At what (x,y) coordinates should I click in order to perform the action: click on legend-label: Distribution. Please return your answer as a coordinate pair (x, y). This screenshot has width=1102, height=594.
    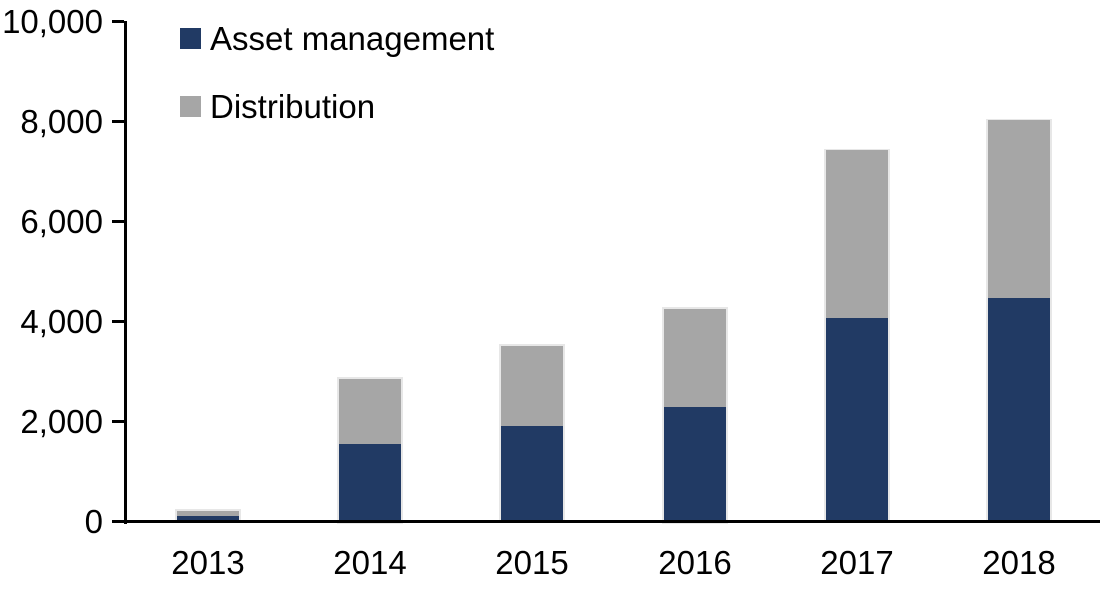
    Looking at the image, I should click on (293, 106).